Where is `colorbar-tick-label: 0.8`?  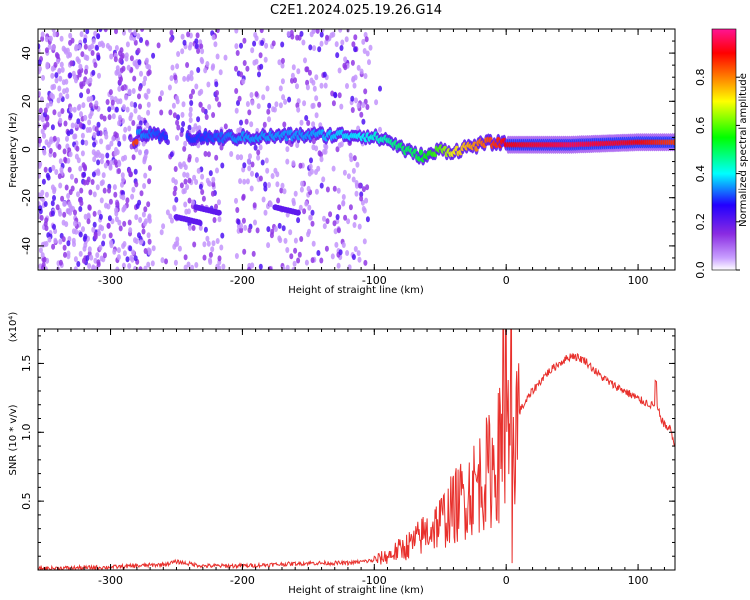
colorbar-tick-label: 0.8 is located at coordinates (700, 77).